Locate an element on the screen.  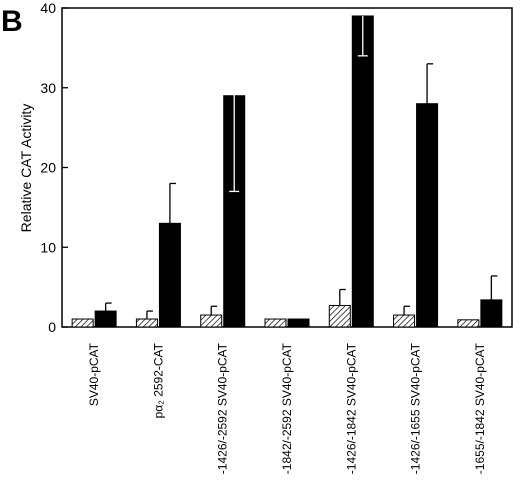
y-tick-label: 10 is located at coordinates (48, 247).